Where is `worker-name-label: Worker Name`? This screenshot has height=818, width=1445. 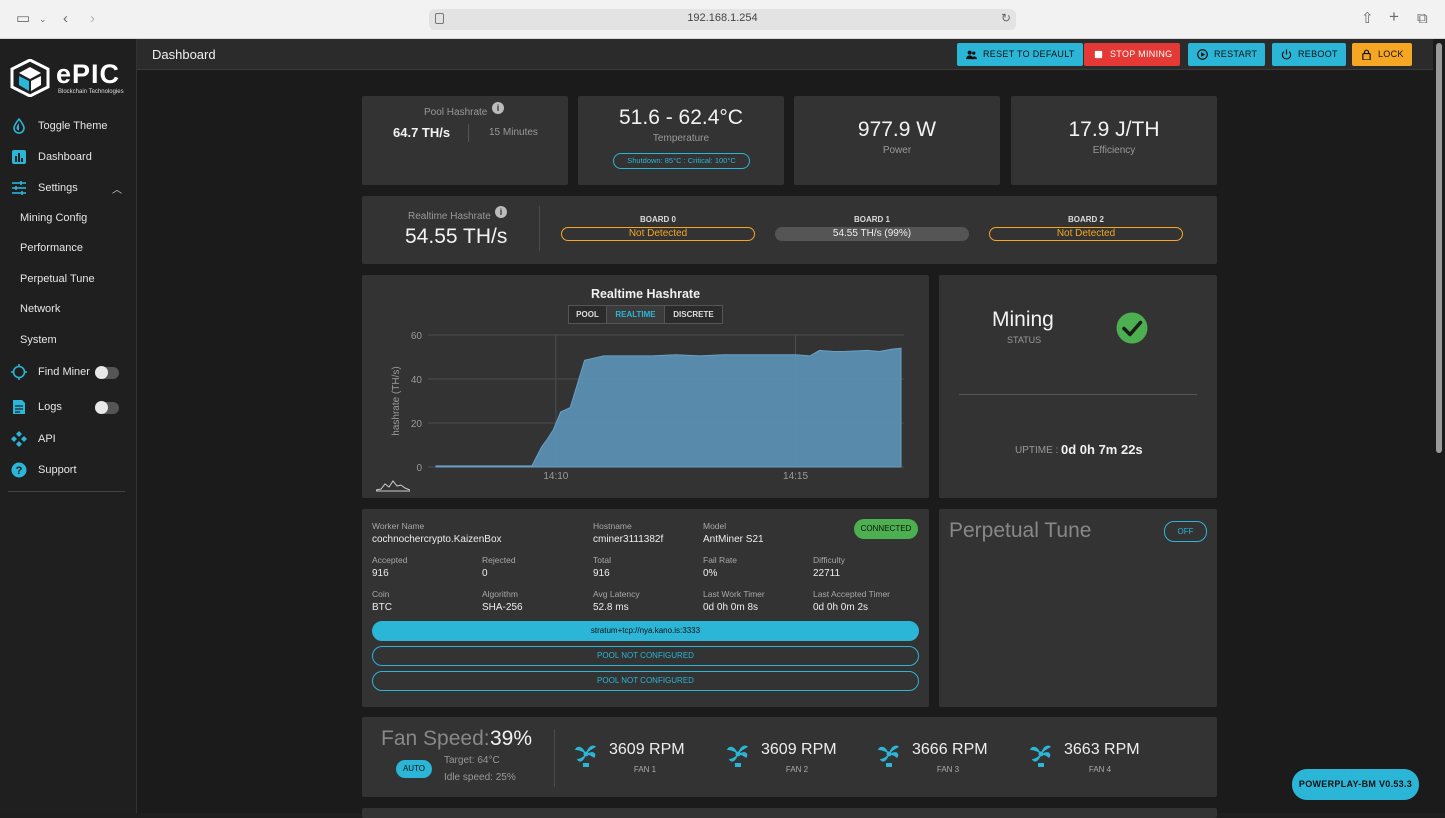 worker-name-label: Worker Name is located at coordinates (398, 526).